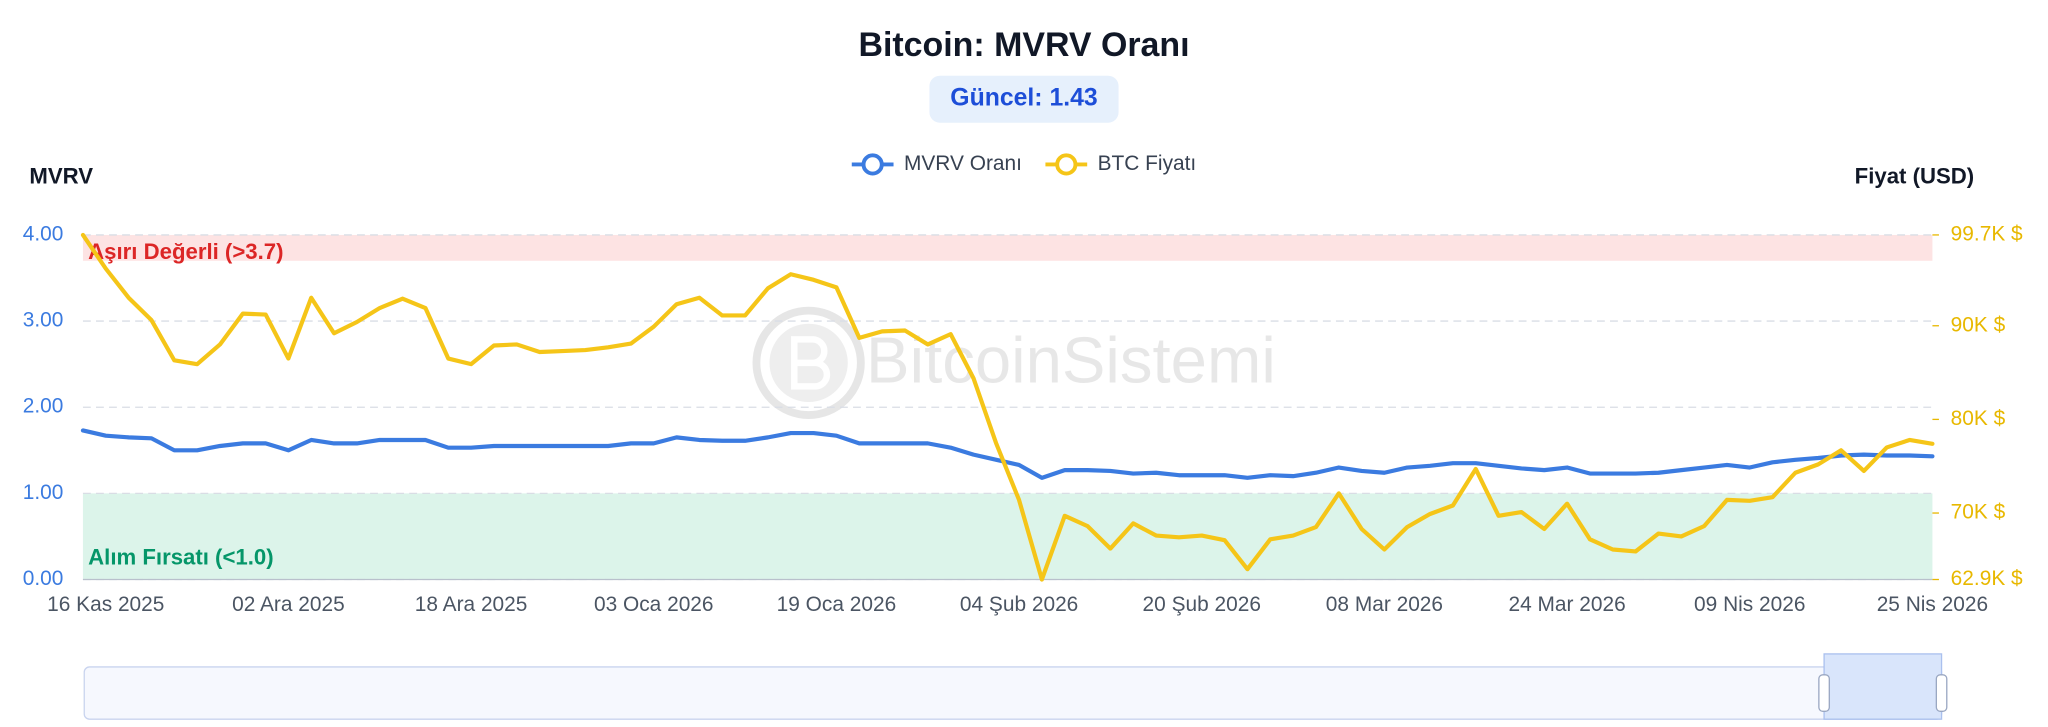 The image size is (2048, 727). I want to click on watermark-text: BitcoinSistemi, so click(1071, 360).